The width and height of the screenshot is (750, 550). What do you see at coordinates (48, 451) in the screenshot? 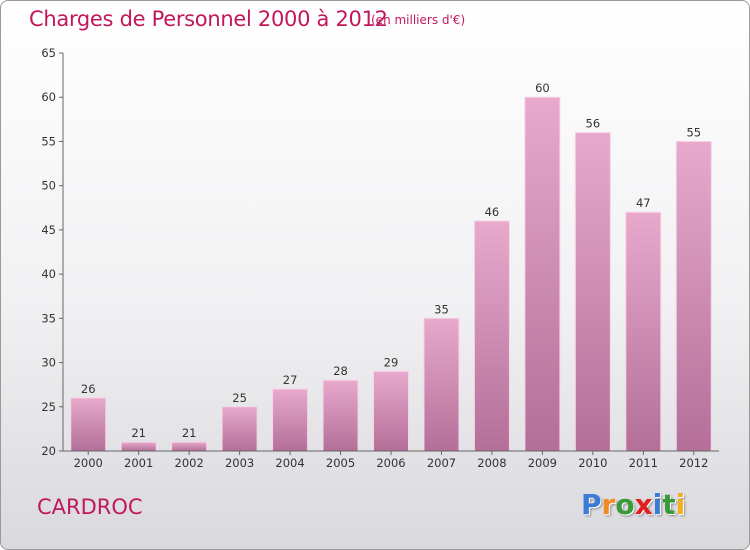
I see `y-tick-label: 20` at bounding box center [48, 451].